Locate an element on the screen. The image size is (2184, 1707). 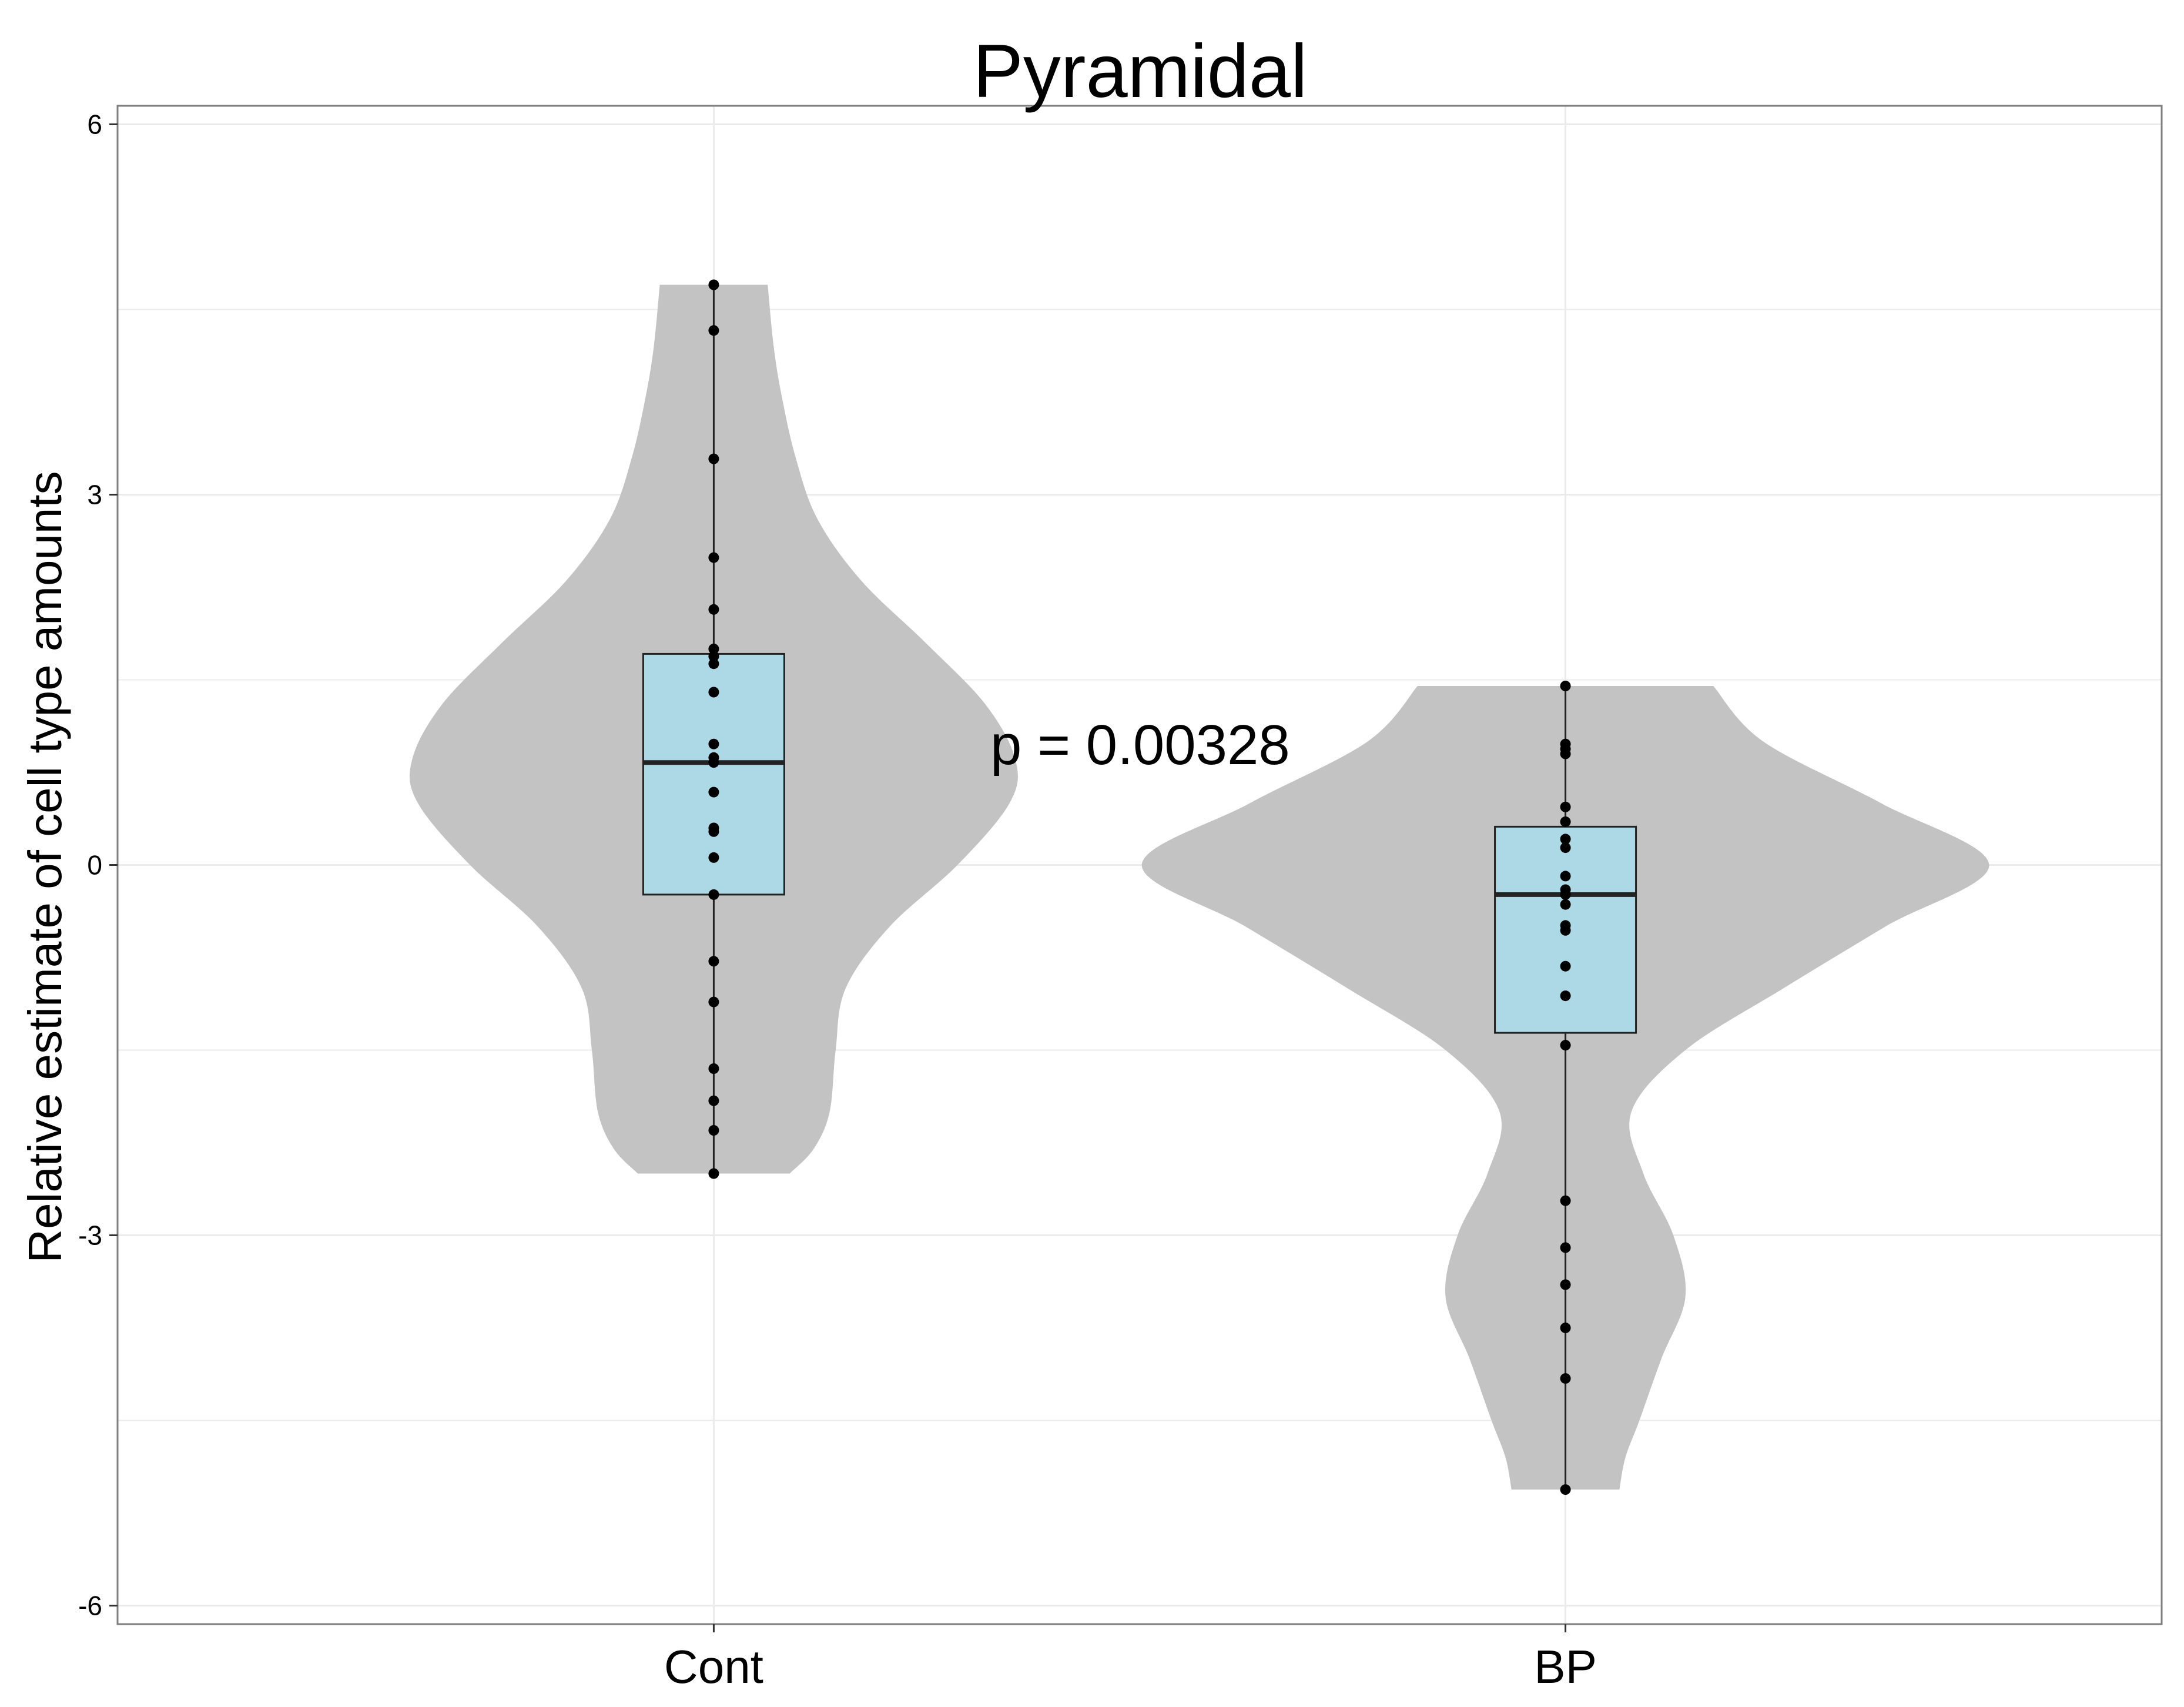
y-axis-label: Relative estimate of cell type amounts is located at coordinates (45, 867).